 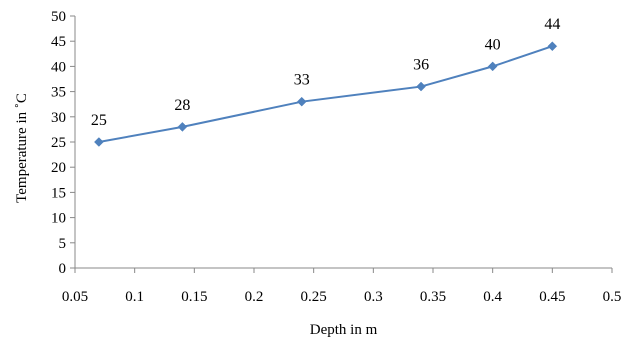 What do you see at coordinates (194, 297) in the screenshot?
I see `x-tick-label: 0.15` at bounding box center [194, 297].